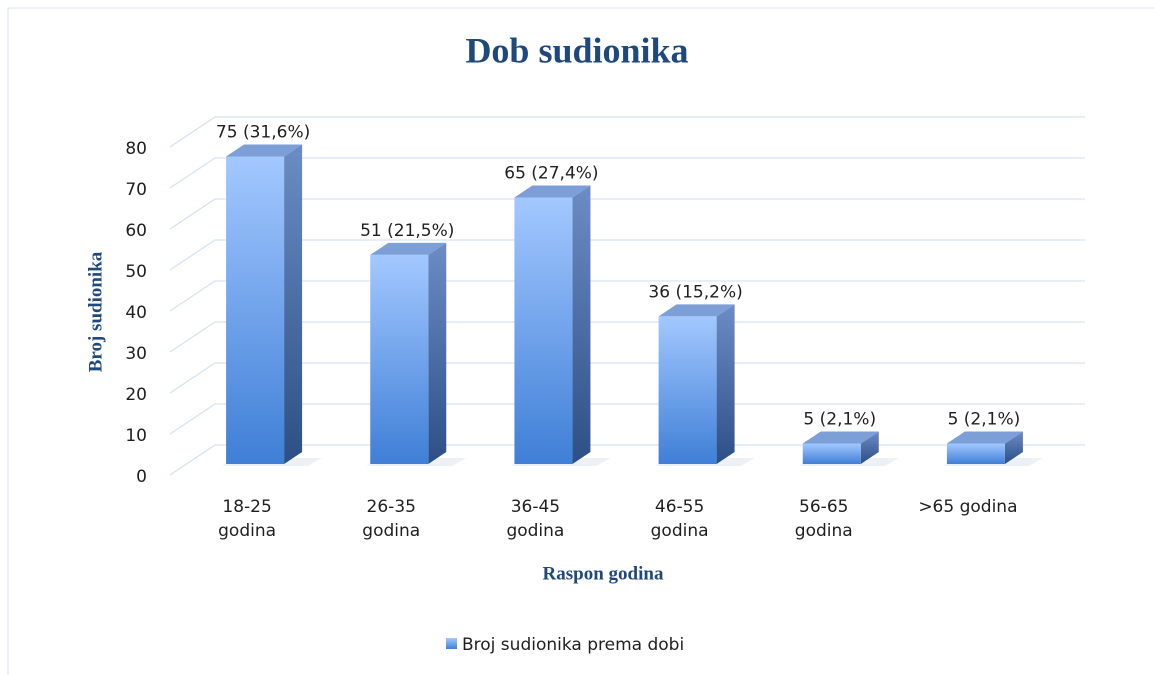  Describe the element at coordinates (451, 643) in the screenshot. I see `legend-swatch` at that location.